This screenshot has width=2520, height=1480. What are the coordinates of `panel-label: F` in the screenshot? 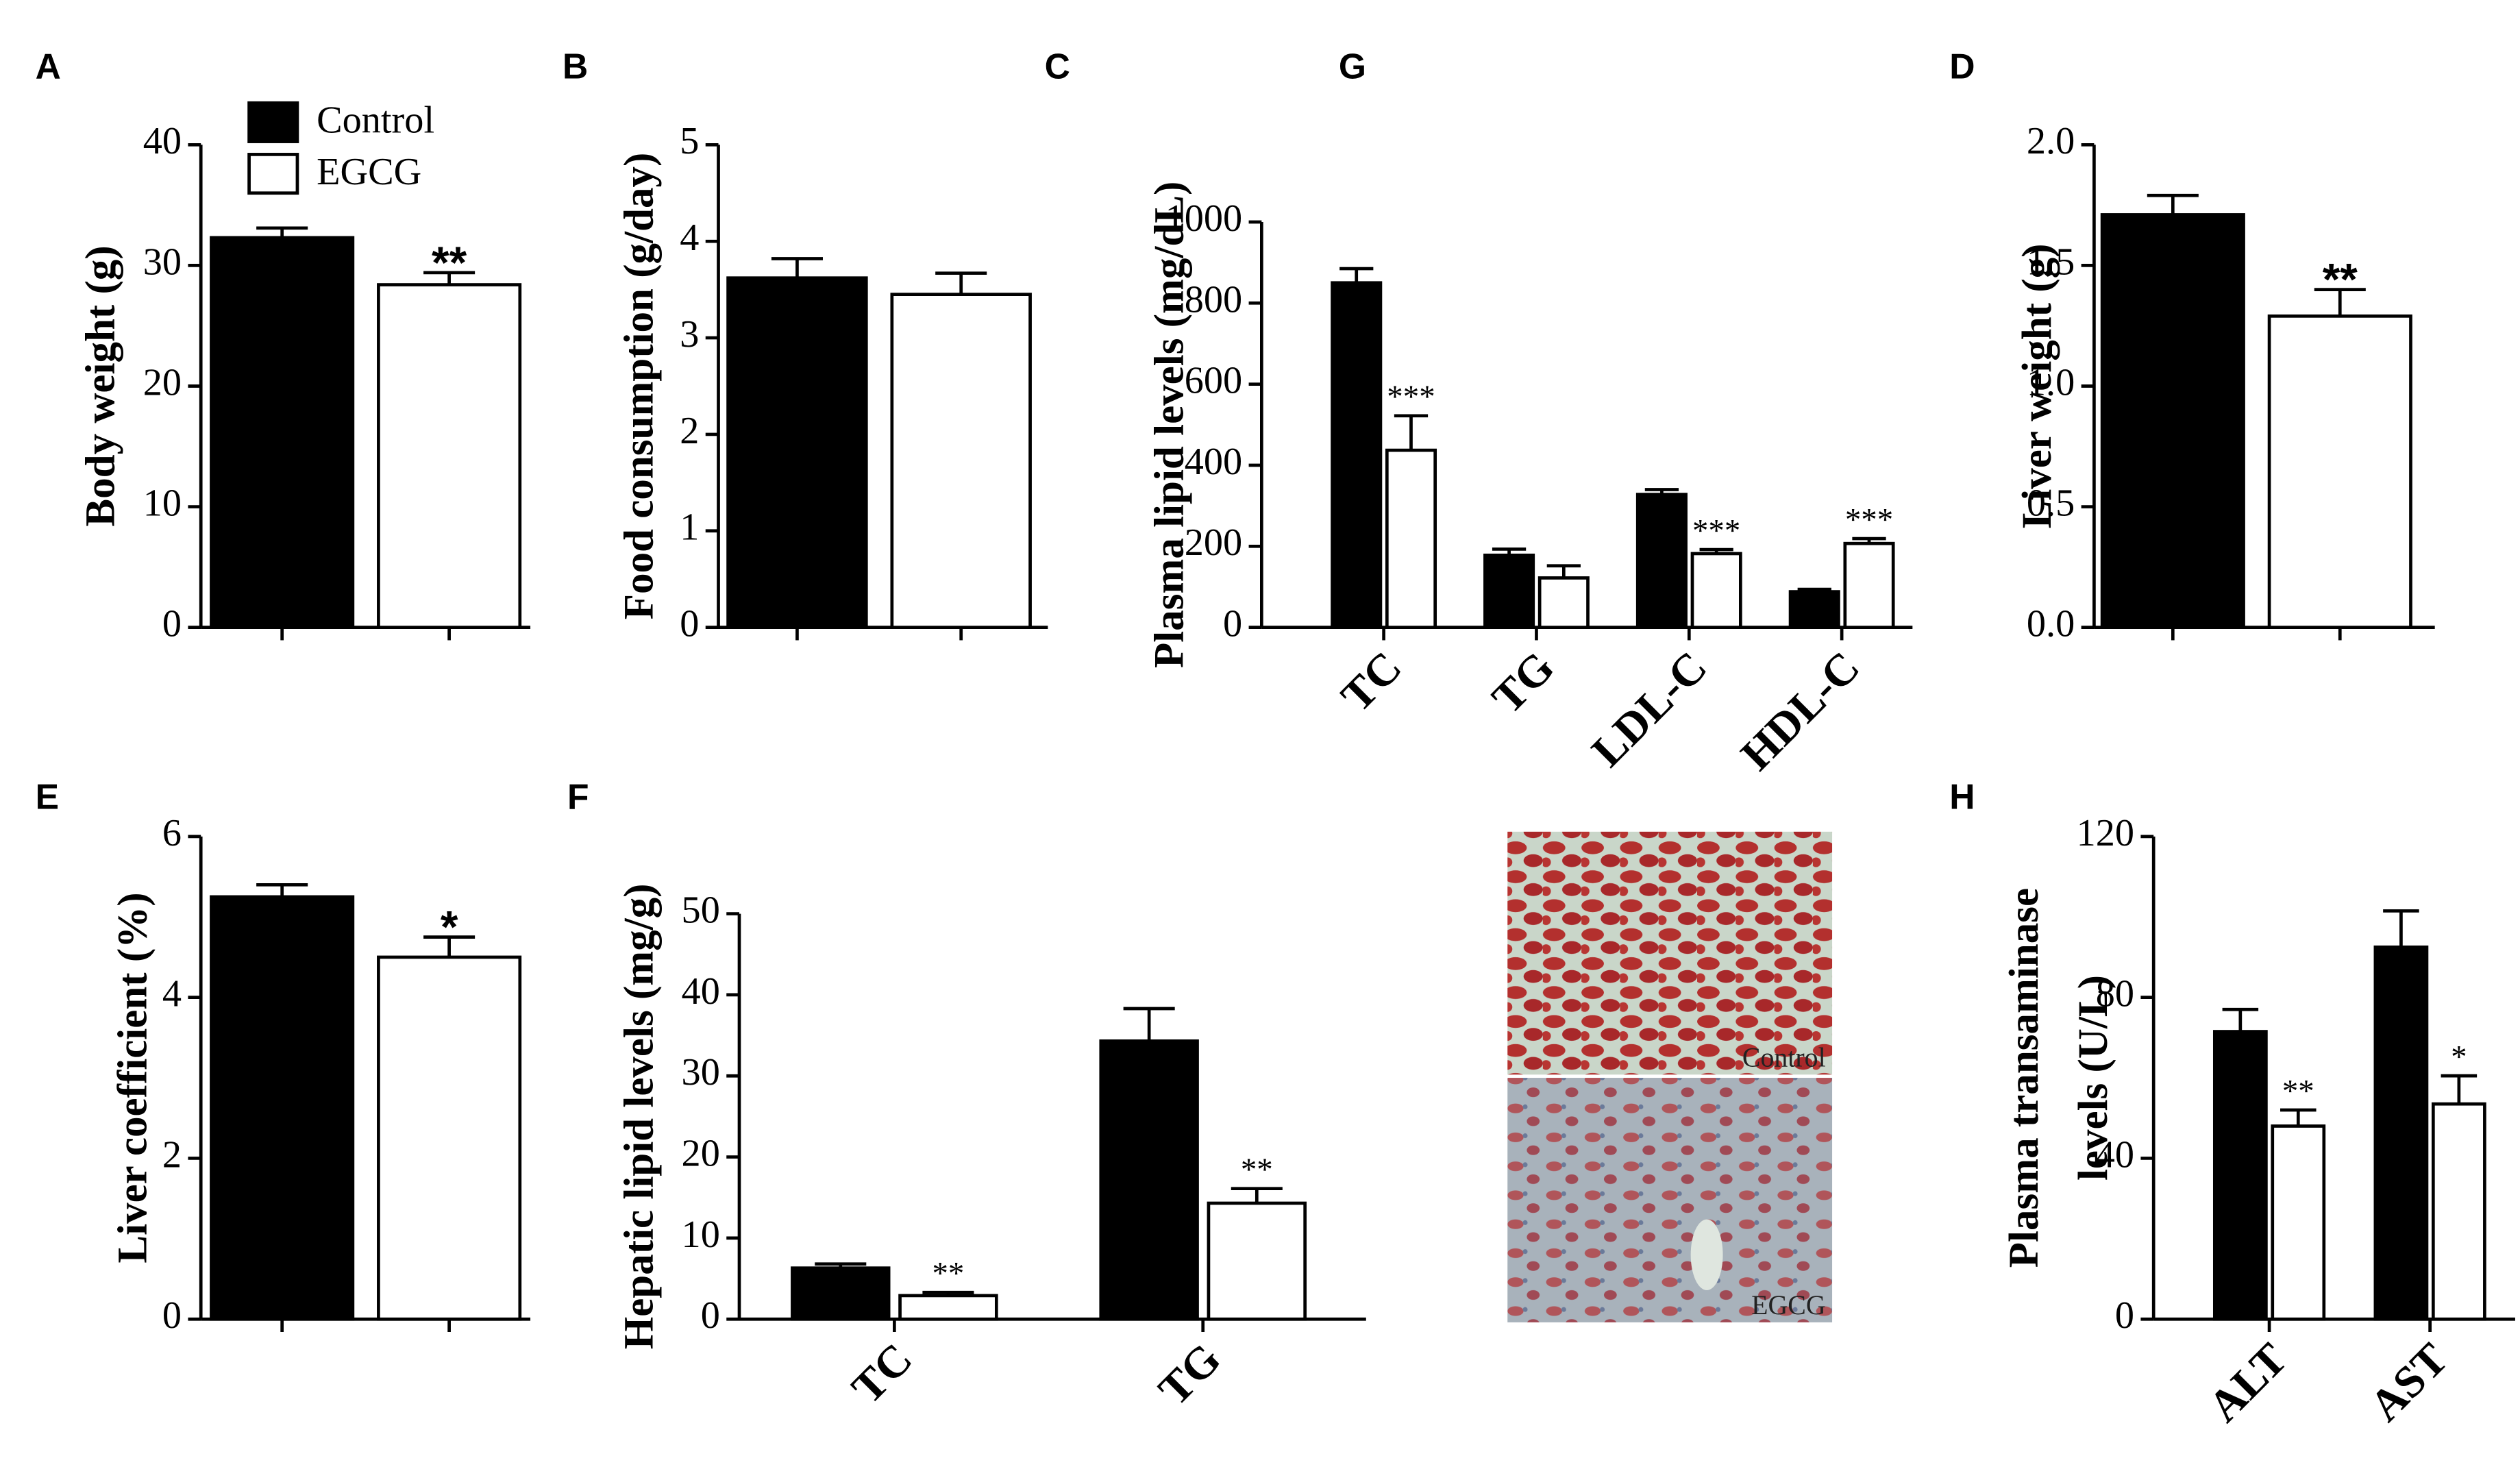 It's located at (578, 796).